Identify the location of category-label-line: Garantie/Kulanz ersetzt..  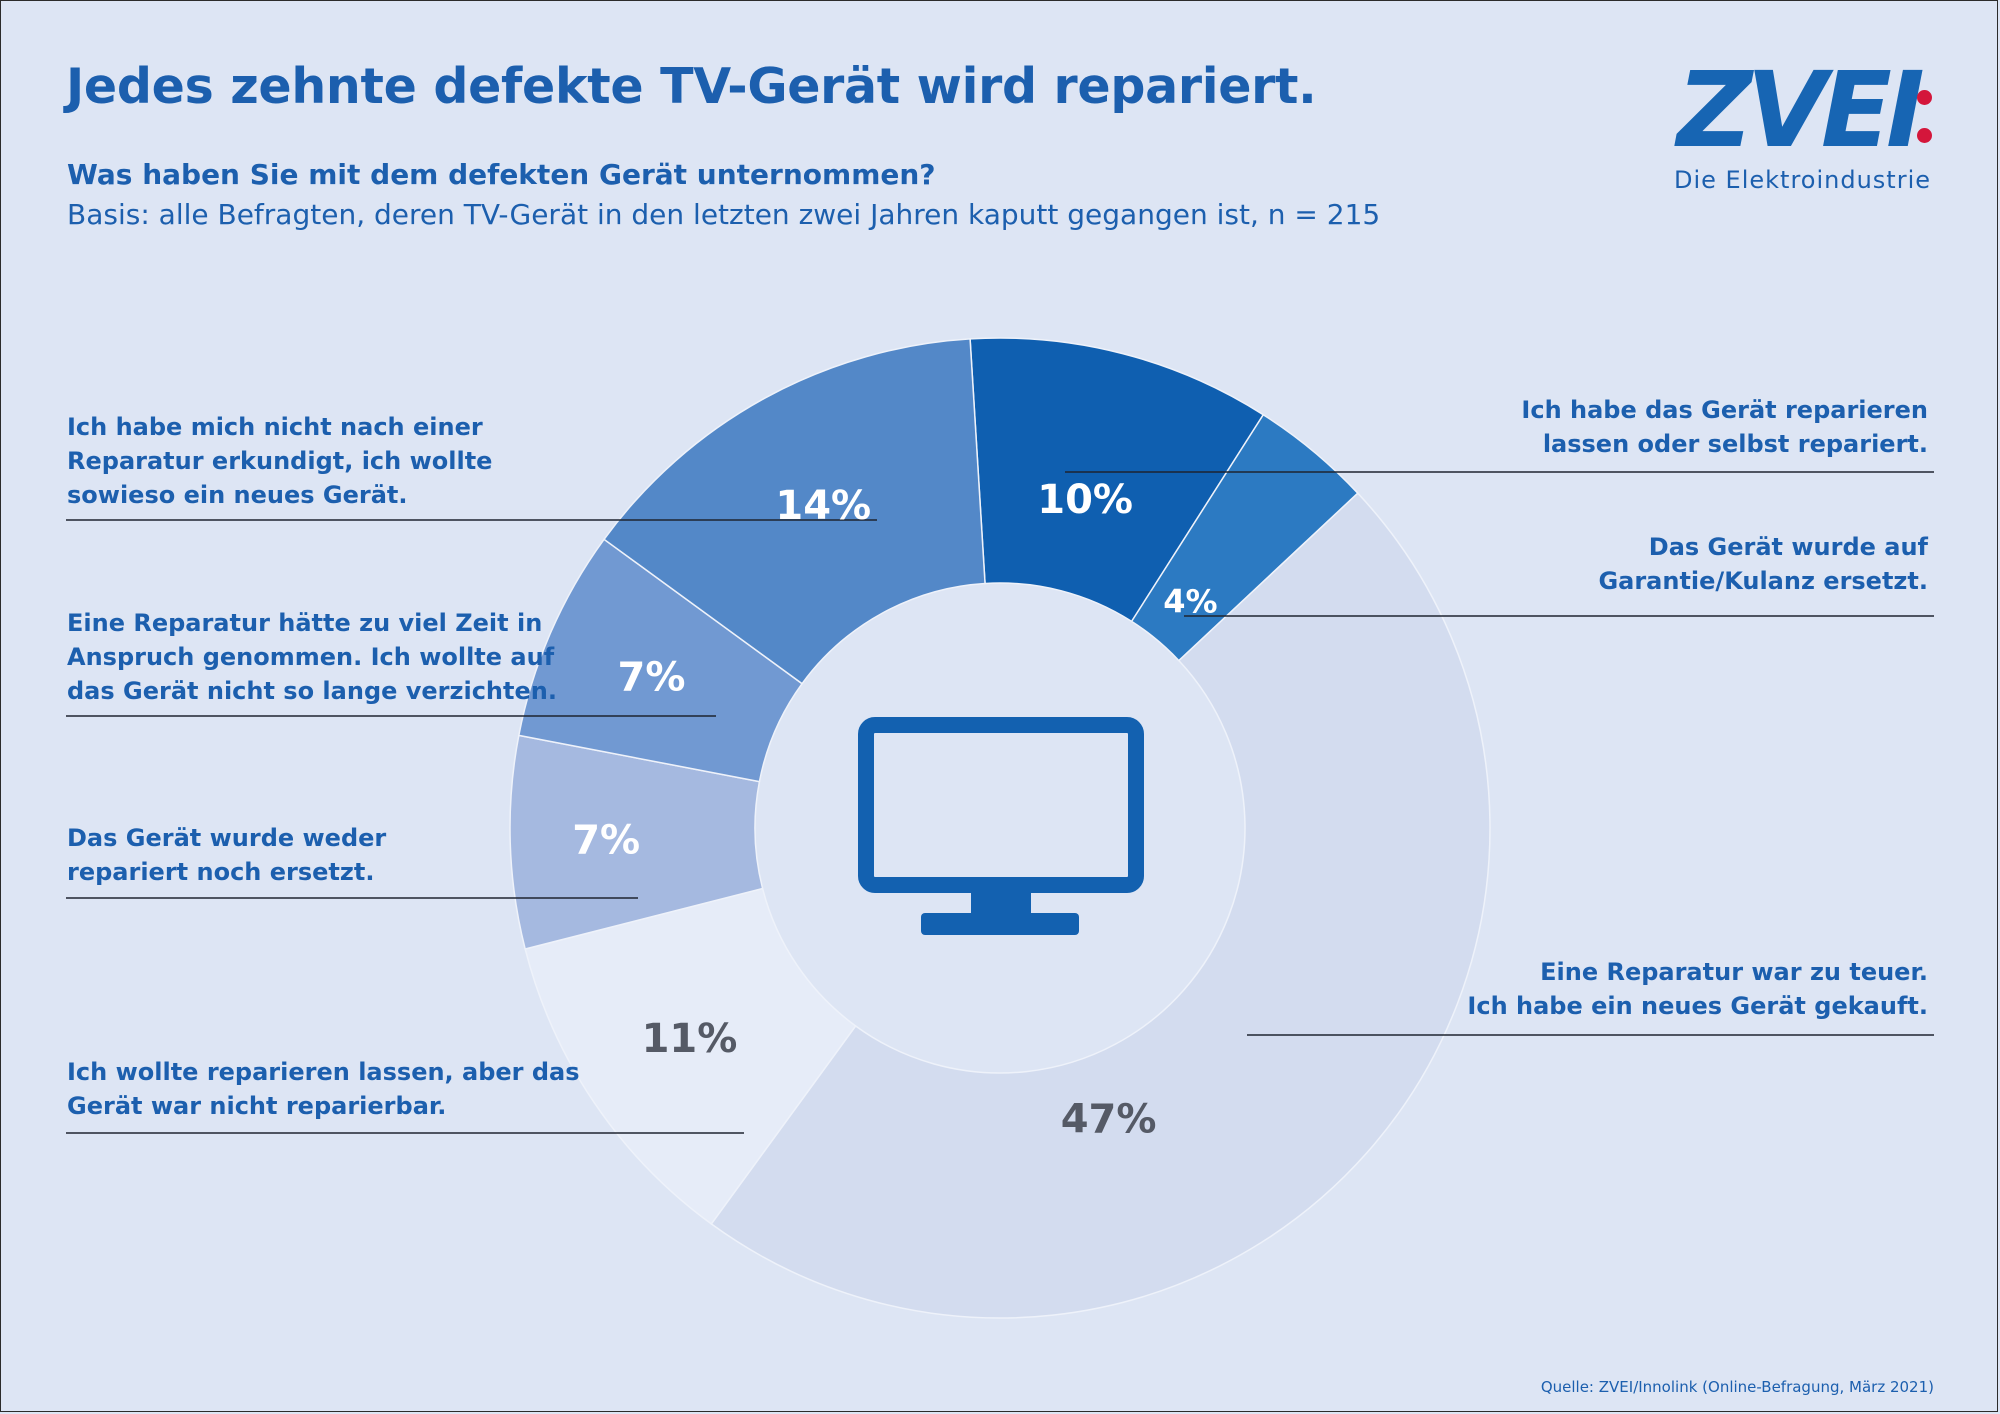
(1763, 581).